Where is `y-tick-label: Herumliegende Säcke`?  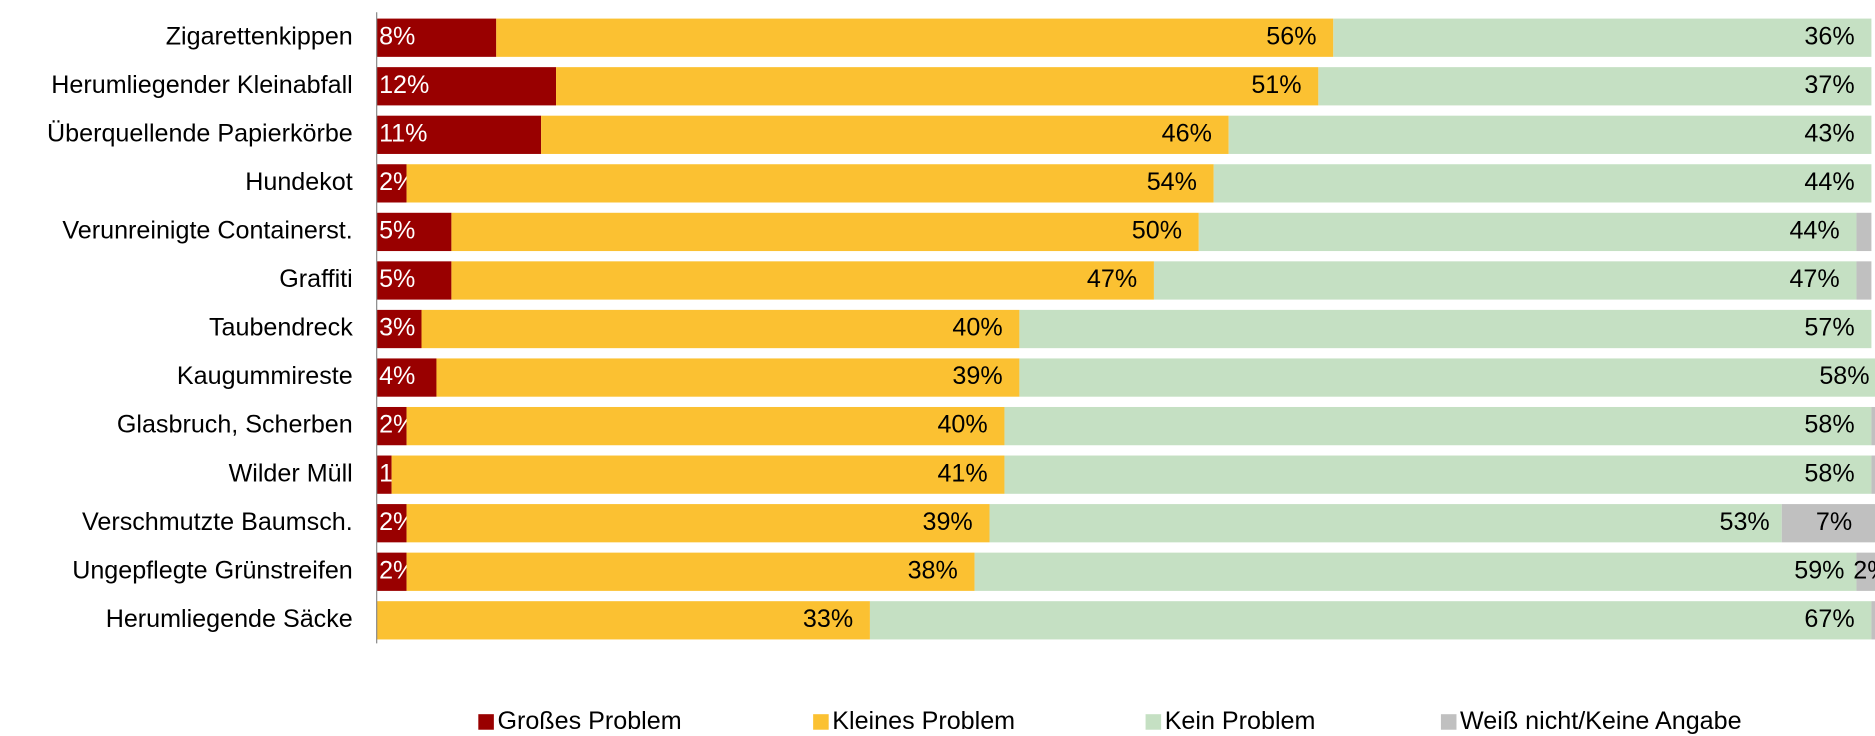
y-tick-label: Herumliegende Säcke is located at coordinates (229, 619).